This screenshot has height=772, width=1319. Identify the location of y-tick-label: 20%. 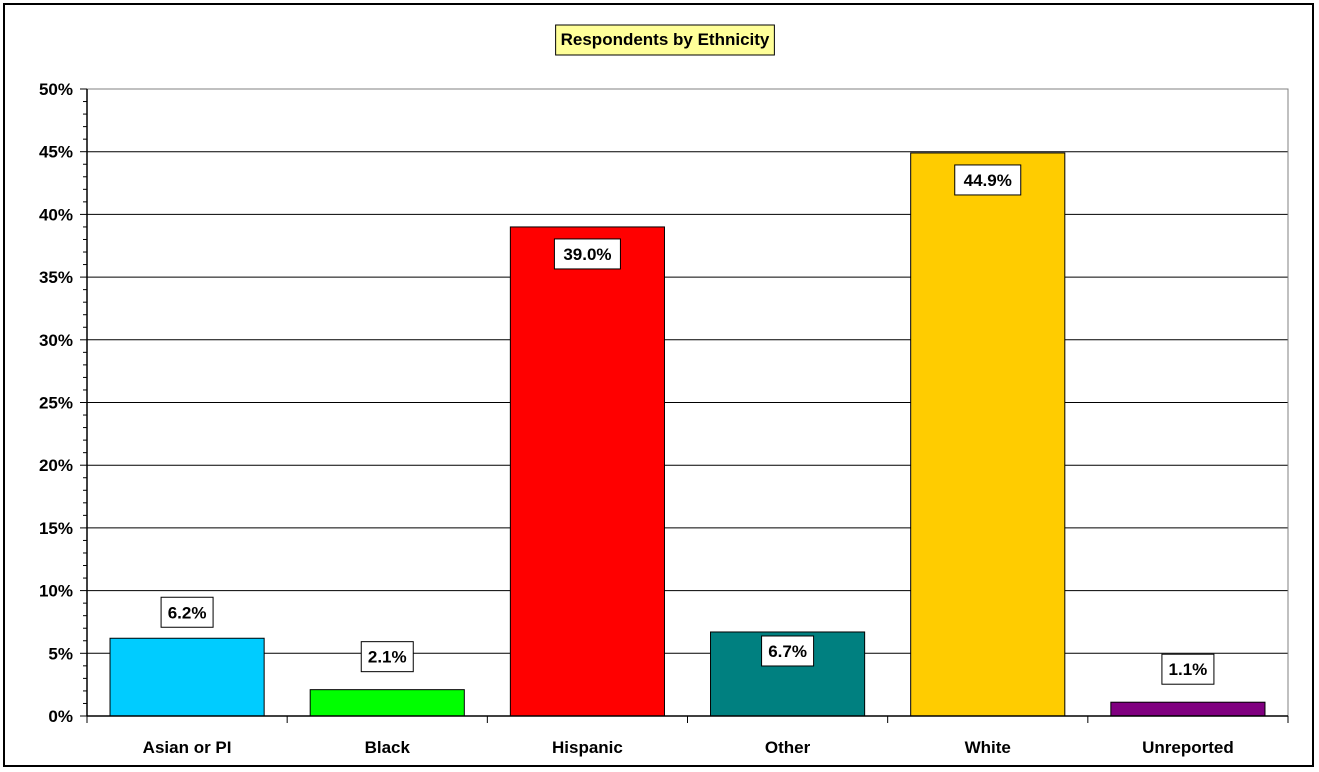
(56, 465).